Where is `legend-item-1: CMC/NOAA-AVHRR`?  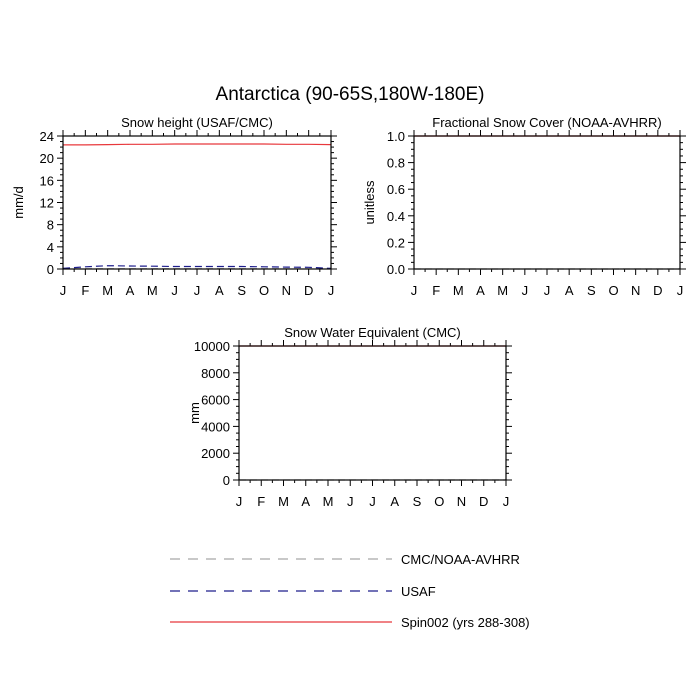 legend-item-1: CMC/NOAA-AVHRR is located at coordinates (345, 559).